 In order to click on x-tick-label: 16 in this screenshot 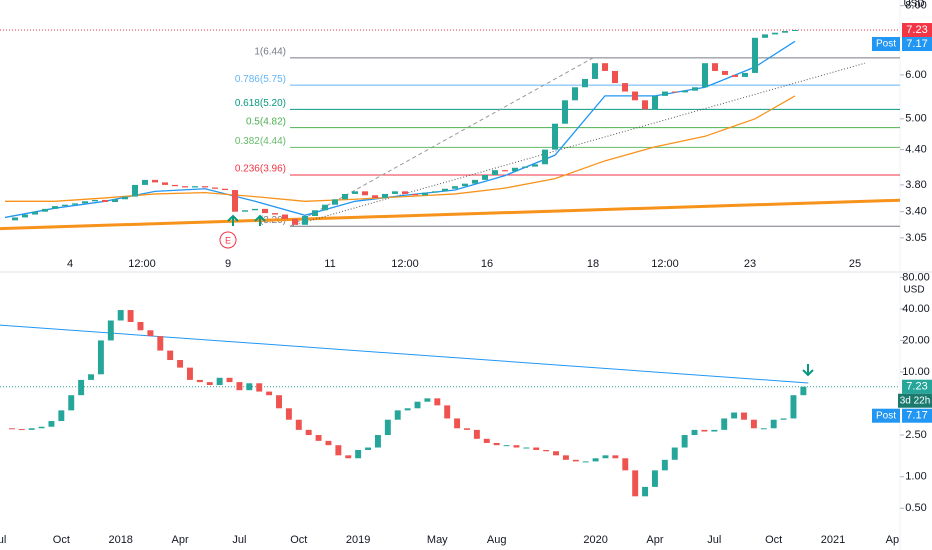, I will do `click(487, 264)`.